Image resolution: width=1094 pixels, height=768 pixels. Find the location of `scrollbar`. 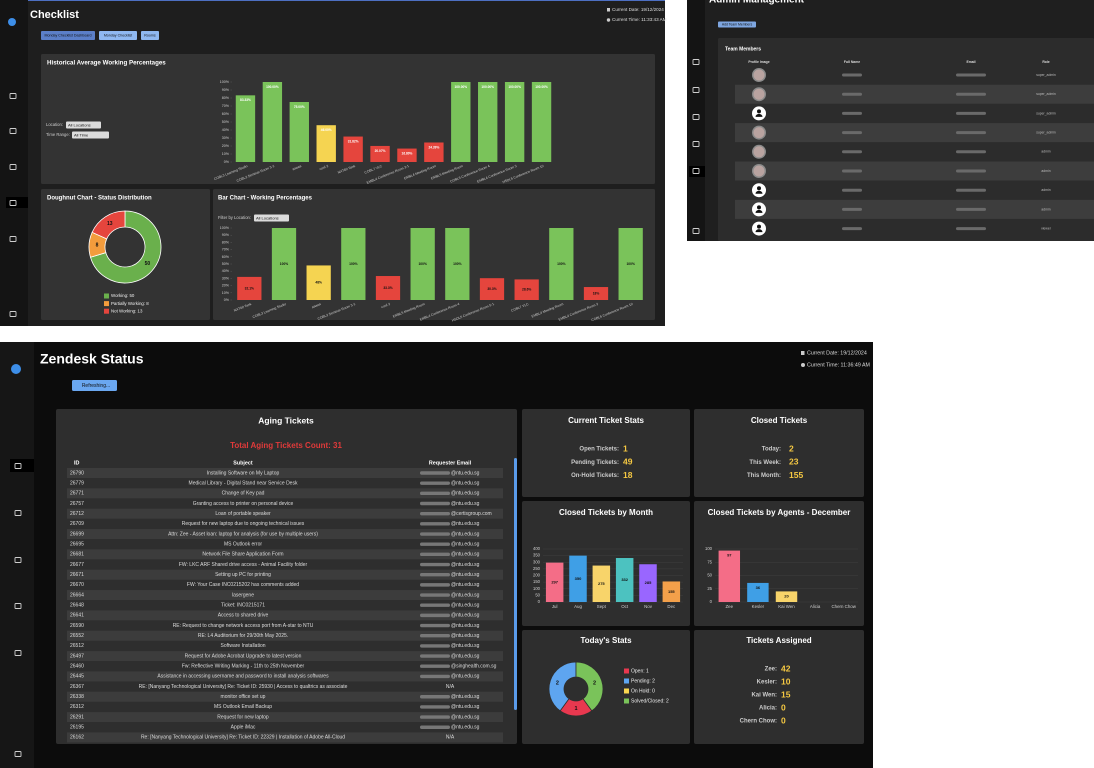

scrollbar is located at coordinates (515, 584).